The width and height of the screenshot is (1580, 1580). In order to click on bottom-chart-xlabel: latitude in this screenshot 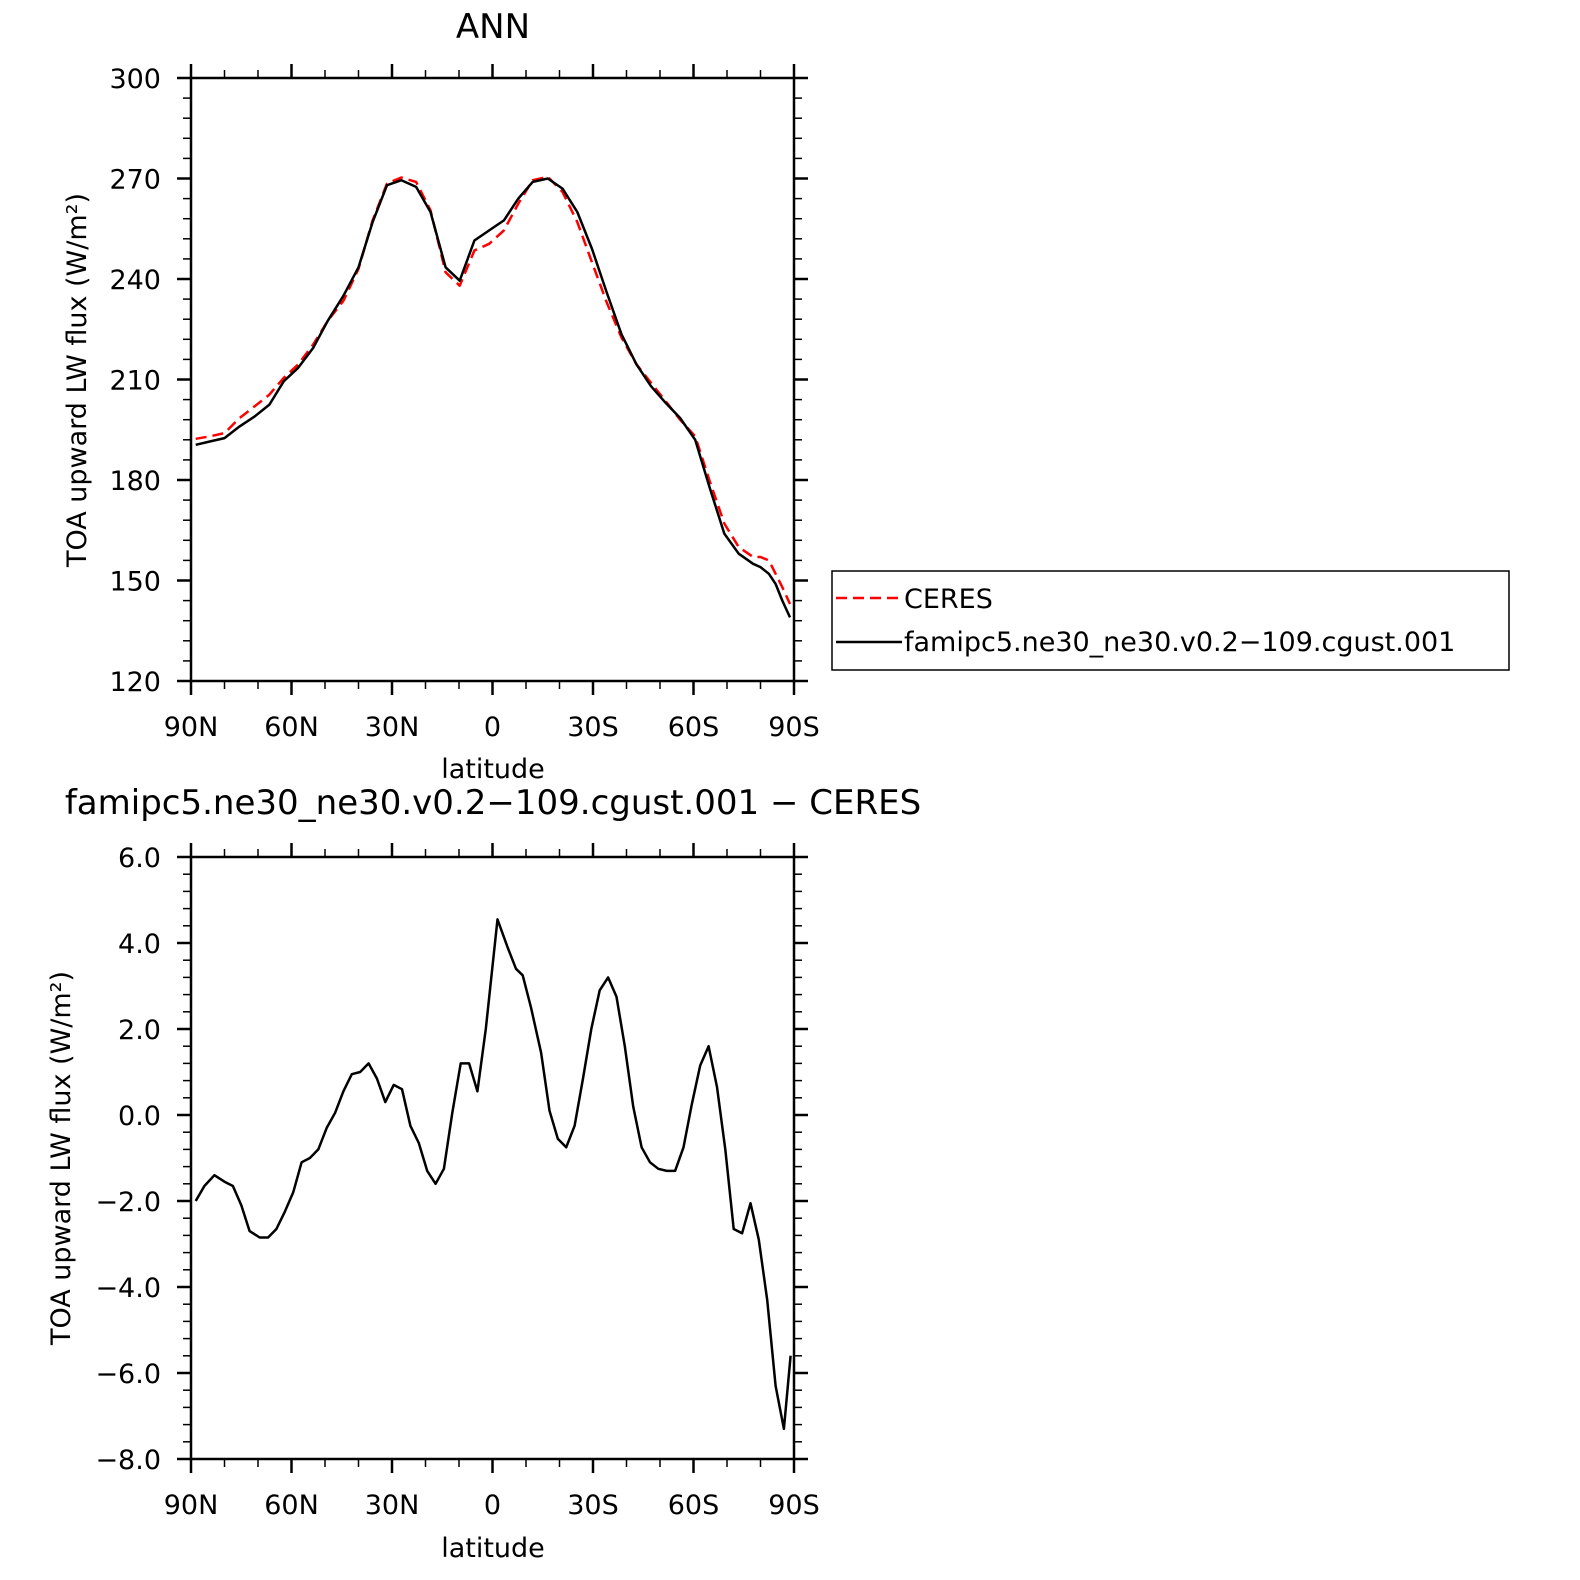, I will do `click(493, 1548)`.